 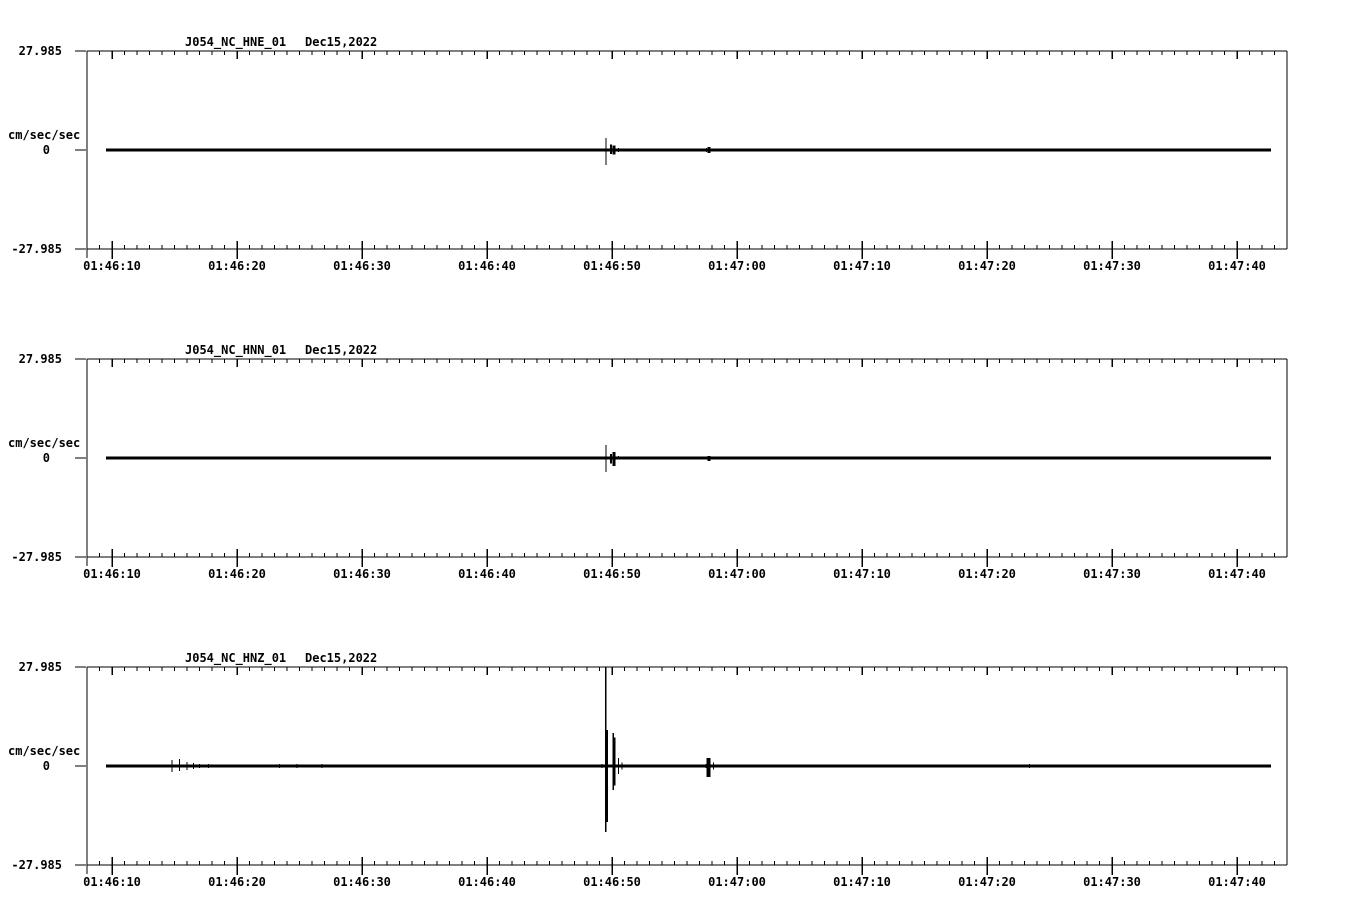 What do you see at coordinates (235, 350) in the screenshot?
I see `panel-title: J054_NC_HNN_01` at bounding box center [235, 350].